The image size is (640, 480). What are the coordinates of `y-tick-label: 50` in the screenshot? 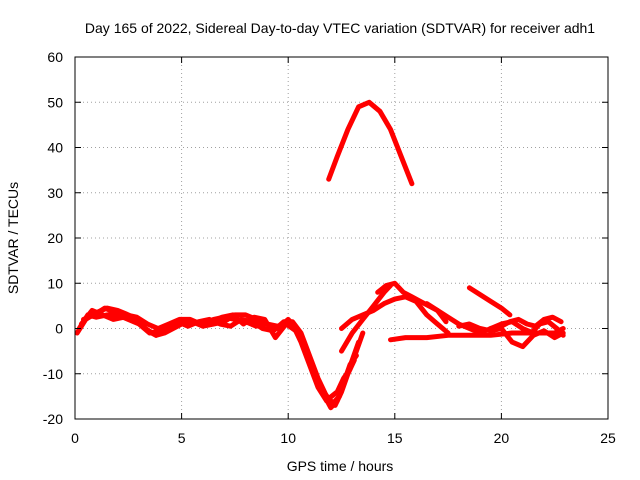 It's located at (55, 102).